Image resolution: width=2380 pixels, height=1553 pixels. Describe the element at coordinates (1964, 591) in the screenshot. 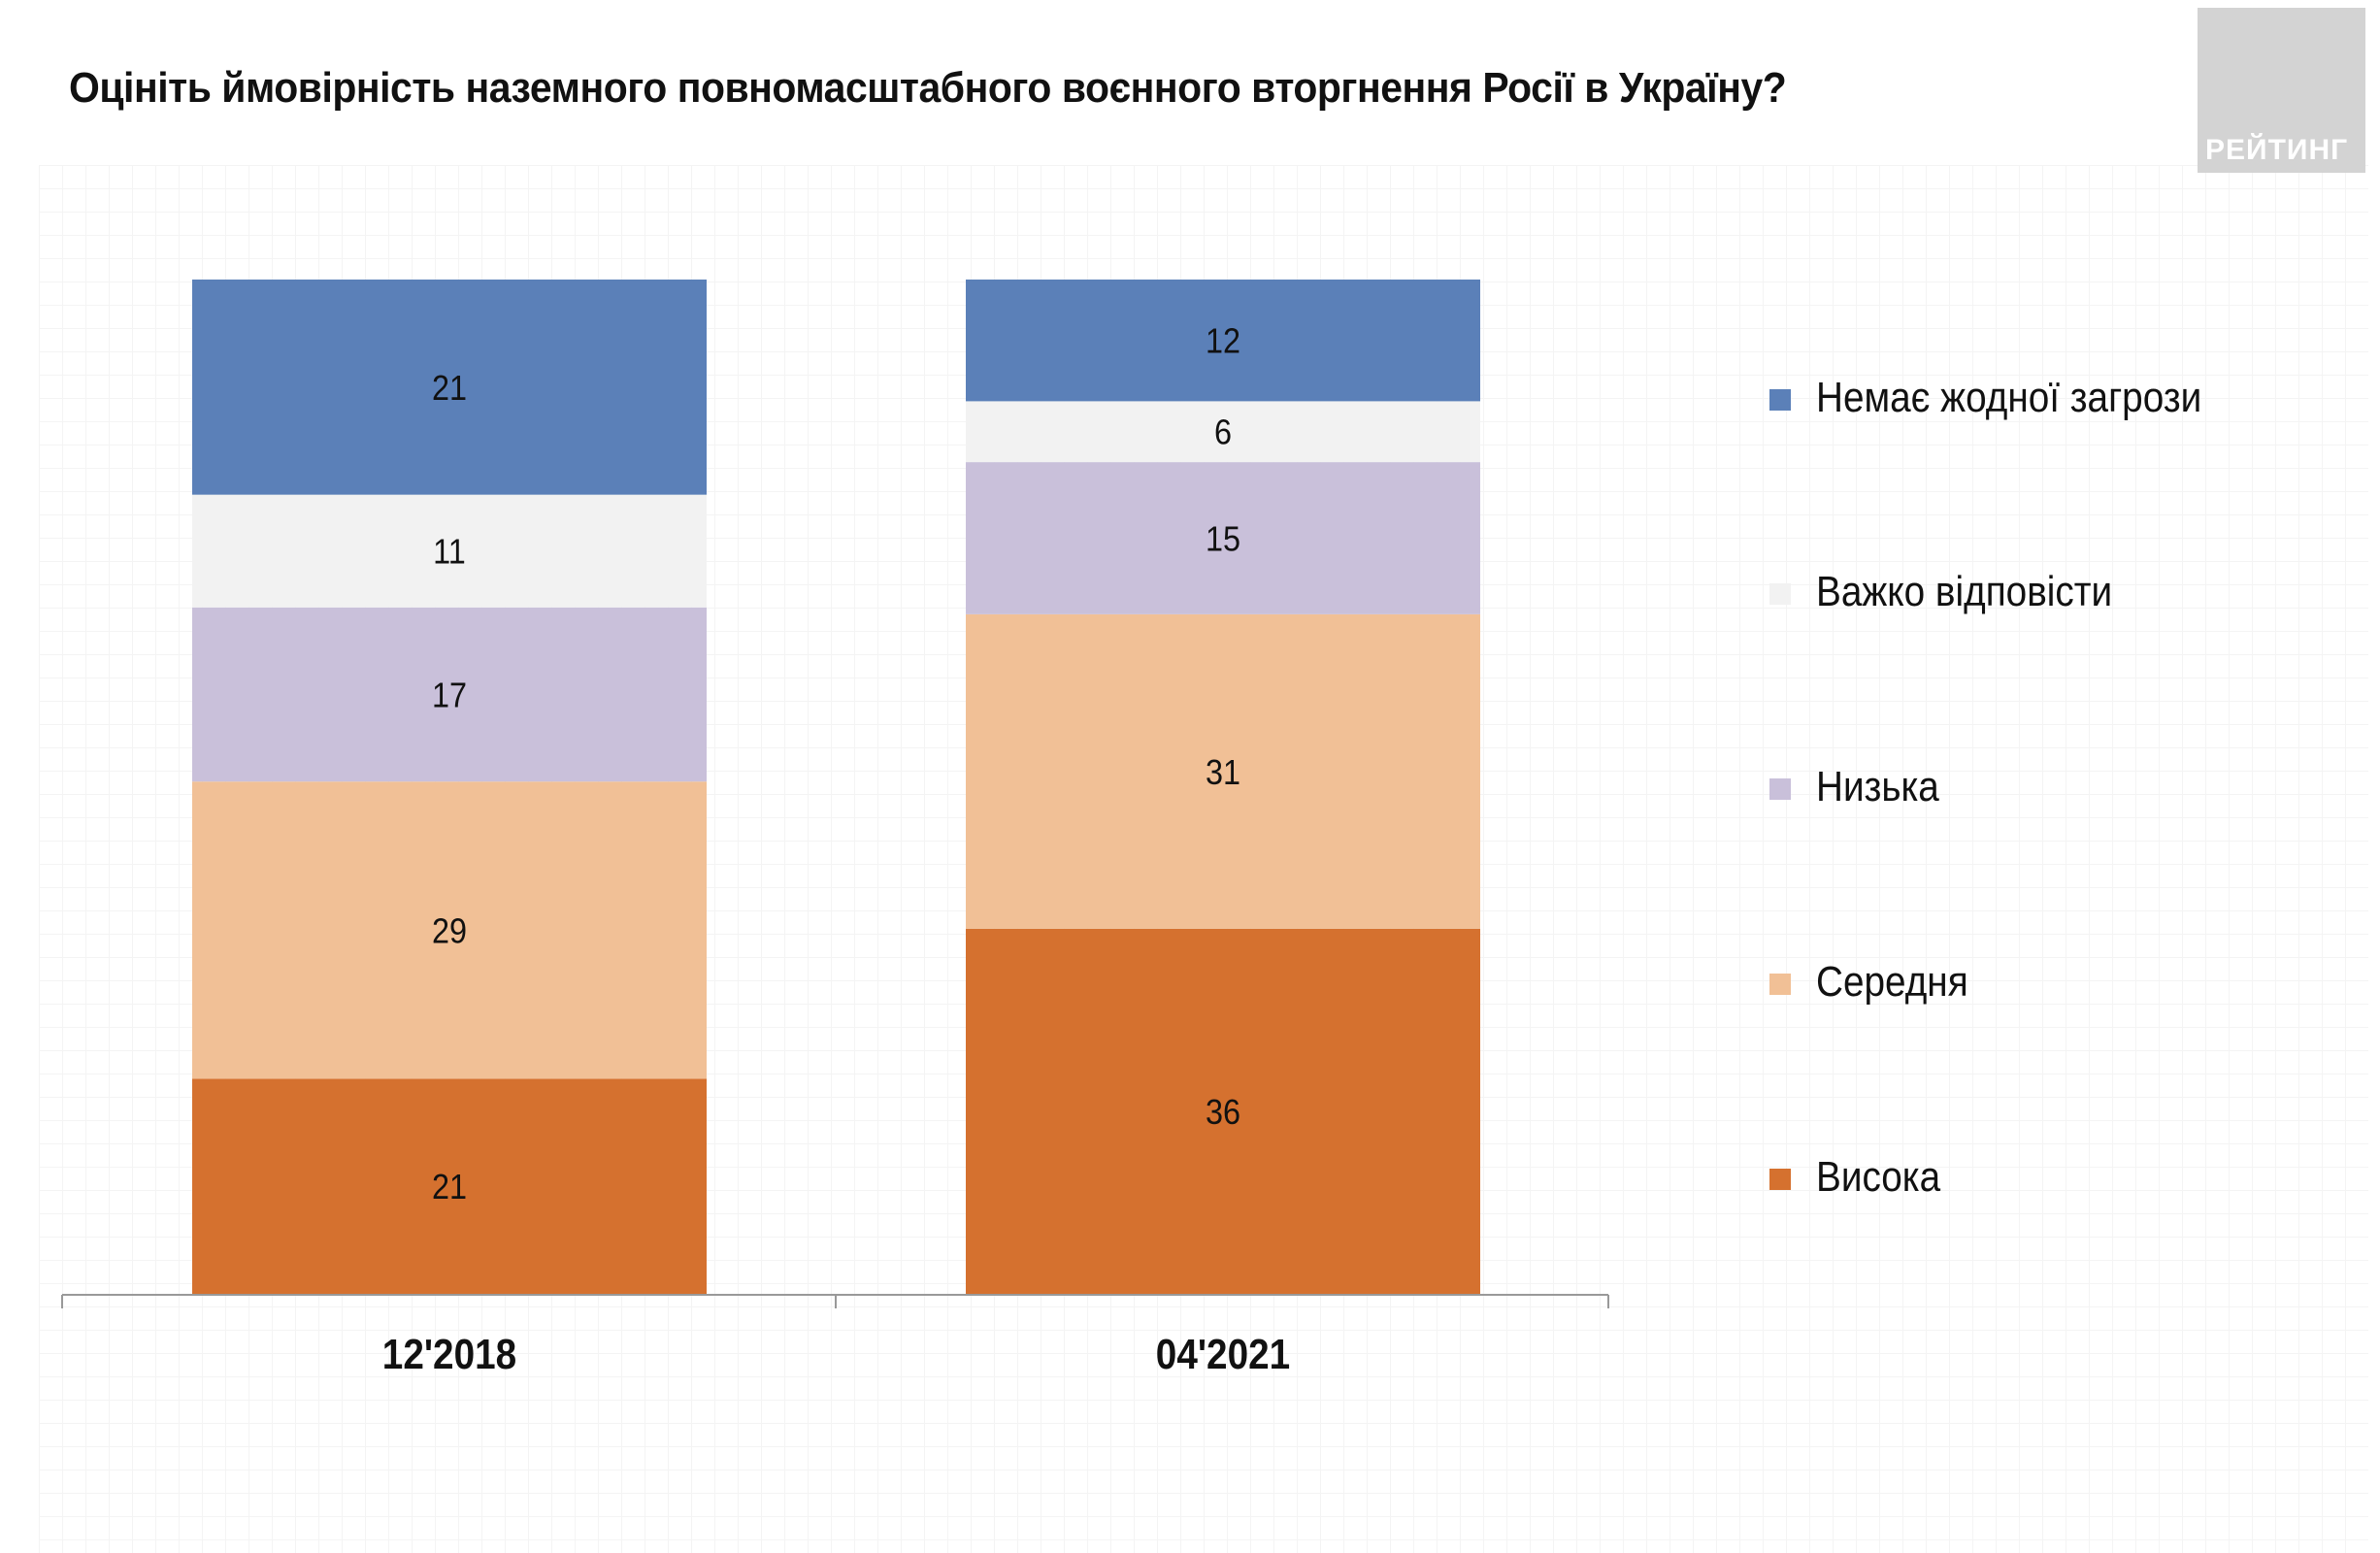

I see `legend-label: Важко відповісти` at that location.